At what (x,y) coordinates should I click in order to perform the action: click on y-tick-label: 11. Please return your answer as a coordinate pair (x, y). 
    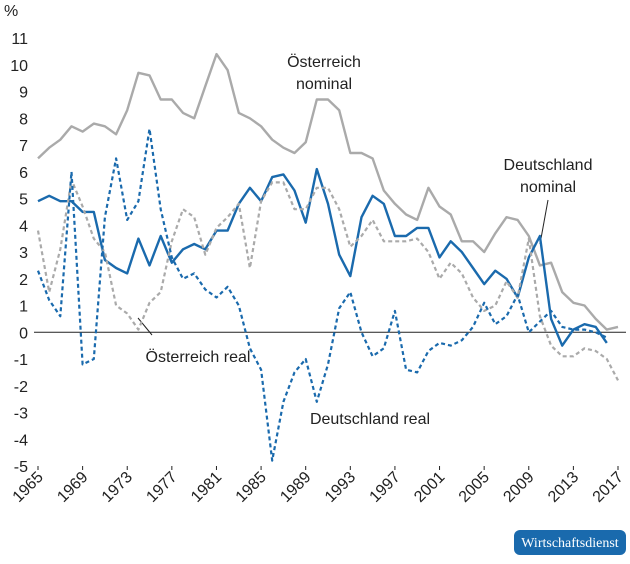
    Looking at the image, I should click on (19, 39).